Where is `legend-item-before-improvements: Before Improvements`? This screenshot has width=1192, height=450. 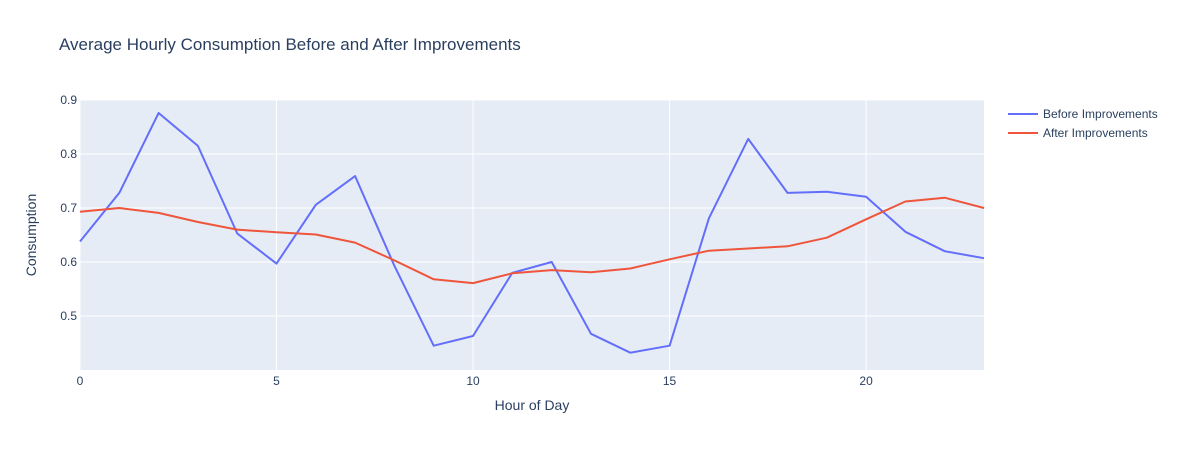
legend-item-before-improvements: Before Improvements is located at coordinates (1083, 114).